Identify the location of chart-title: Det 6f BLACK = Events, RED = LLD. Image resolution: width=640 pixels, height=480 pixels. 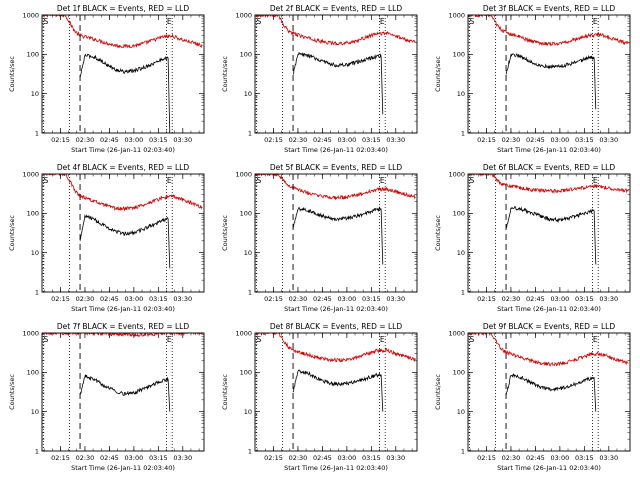
(549, 167).